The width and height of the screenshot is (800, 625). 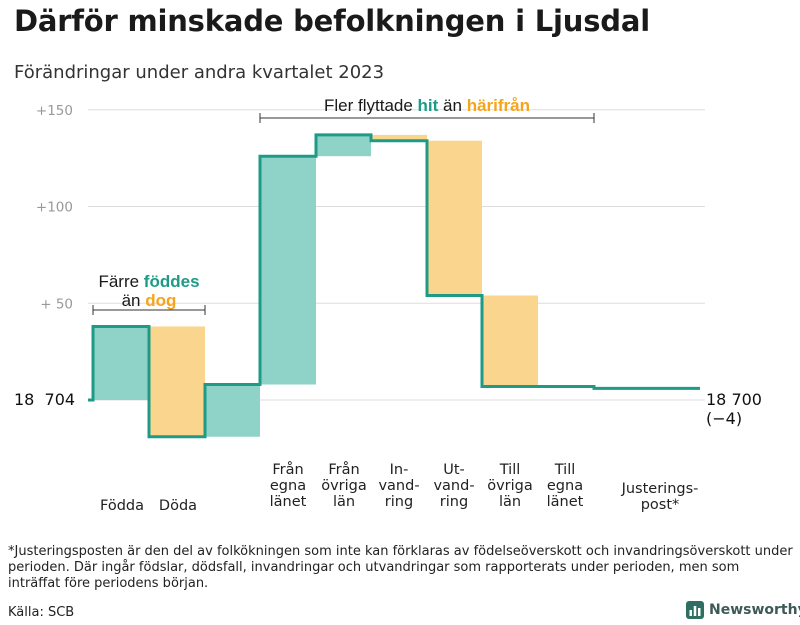 What do you see at coordinates (454, 486) in the screenshot?
I see `category-label: Ut- vand- ring` at bounding box center [454, 486].